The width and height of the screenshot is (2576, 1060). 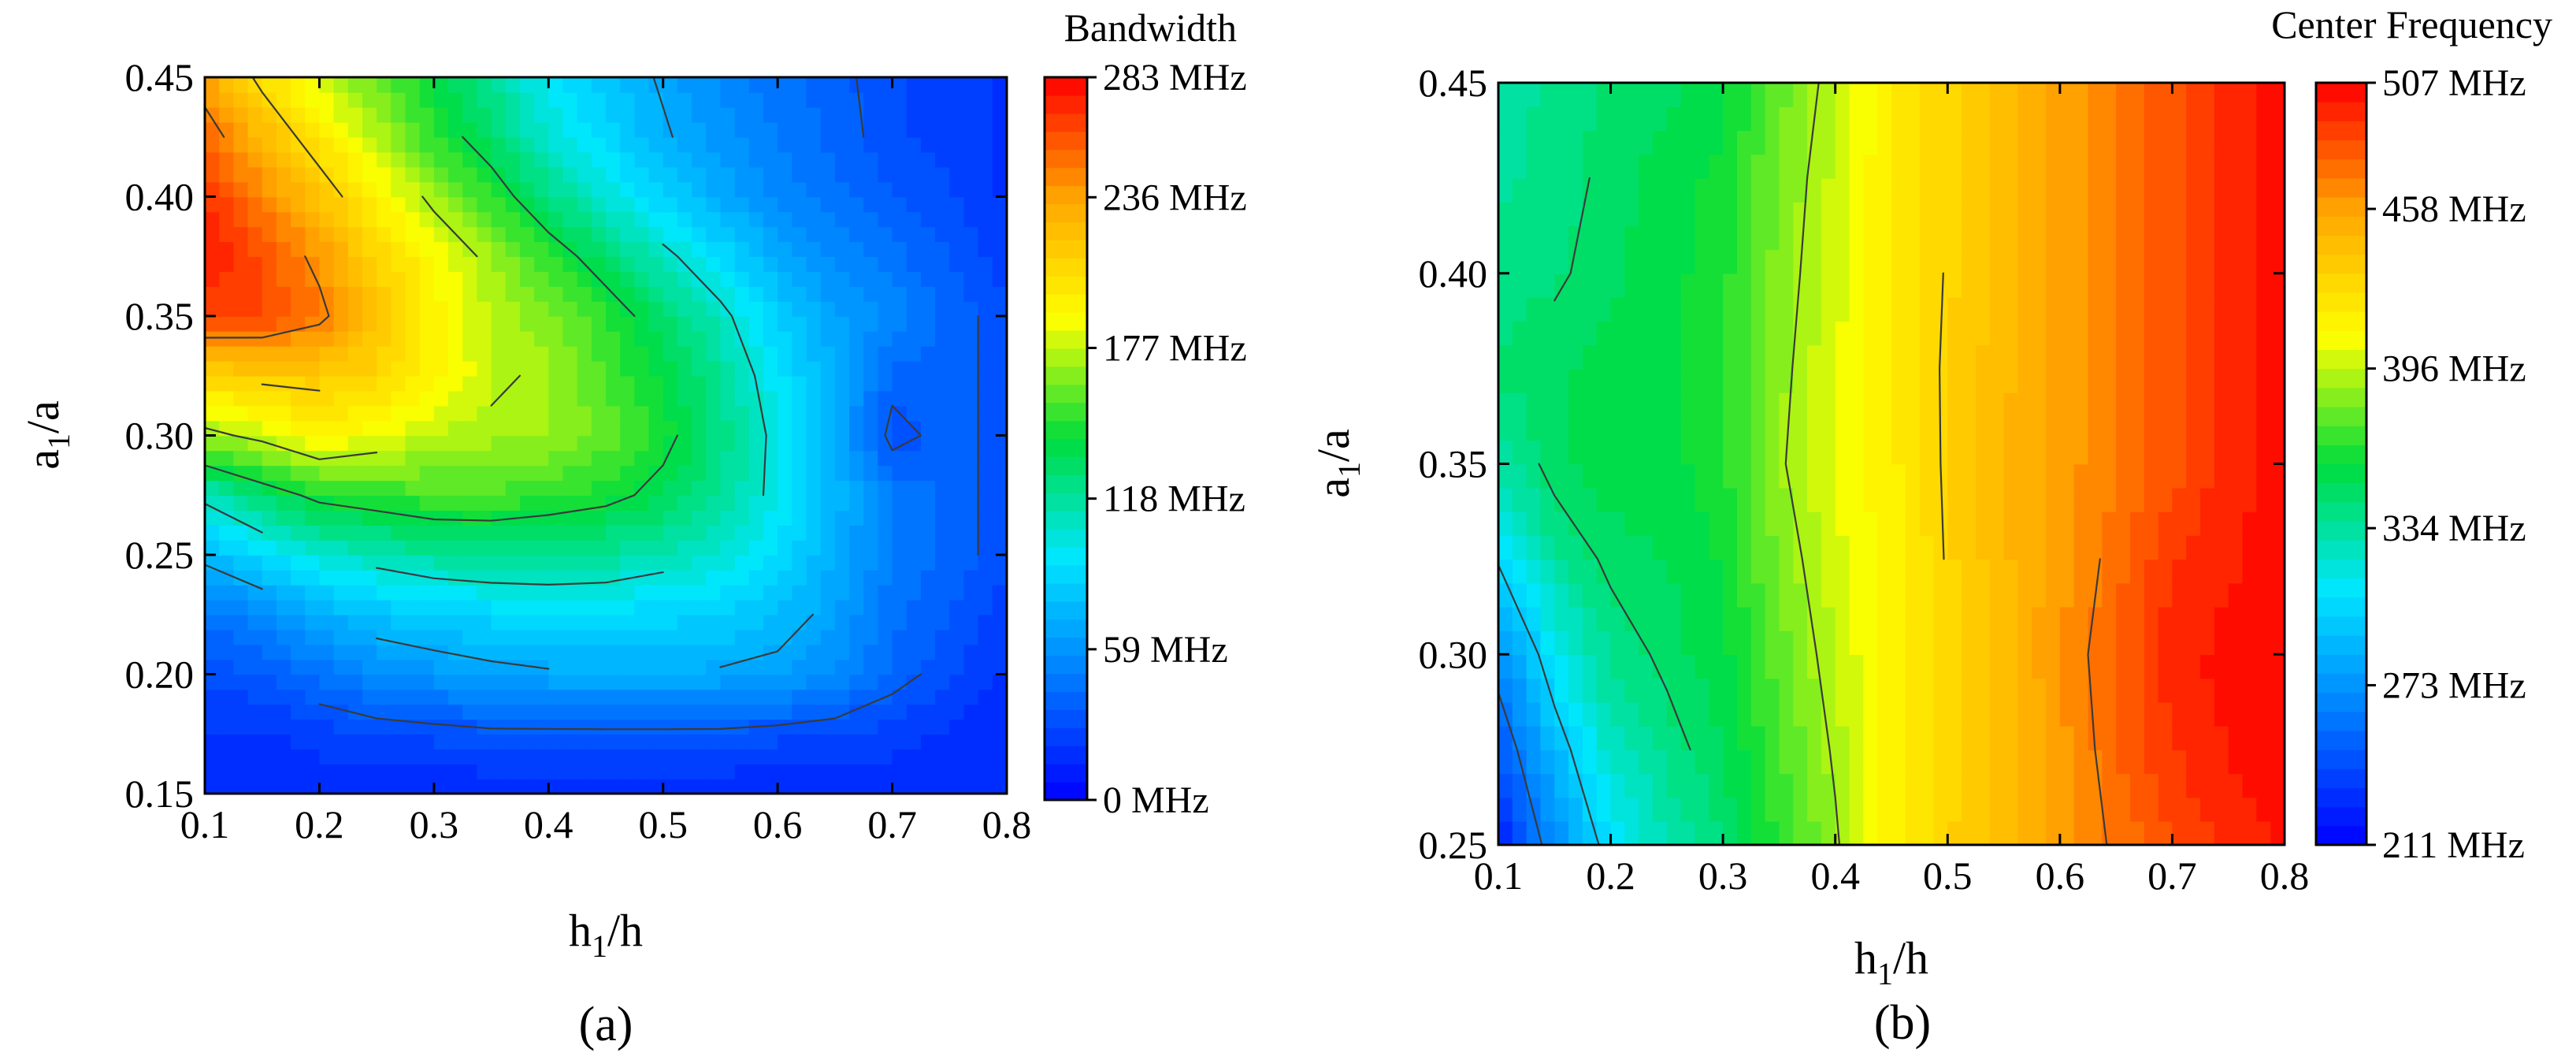 I want to click on b-x-tick-label: 0.1, so click(x=1499, y=876).